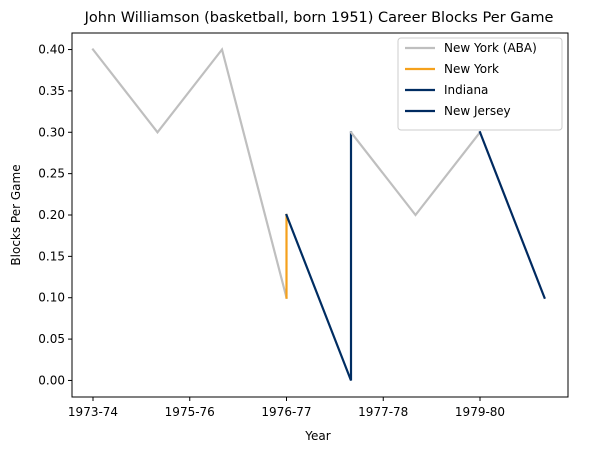 The width and height of the screenshot is (598, 453). Describe the element at coordinates (51, 380) in the screenshot. I see `y-tick-label: 0.00` at that location.